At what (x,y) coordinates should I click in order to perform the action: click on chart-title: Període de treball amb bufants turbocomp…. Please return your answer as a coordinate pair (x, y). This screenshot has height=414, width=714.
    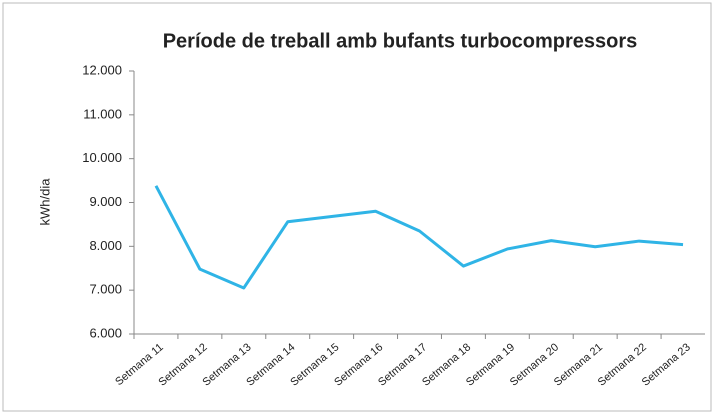
    Looking at the image, I should click on (400, 41).